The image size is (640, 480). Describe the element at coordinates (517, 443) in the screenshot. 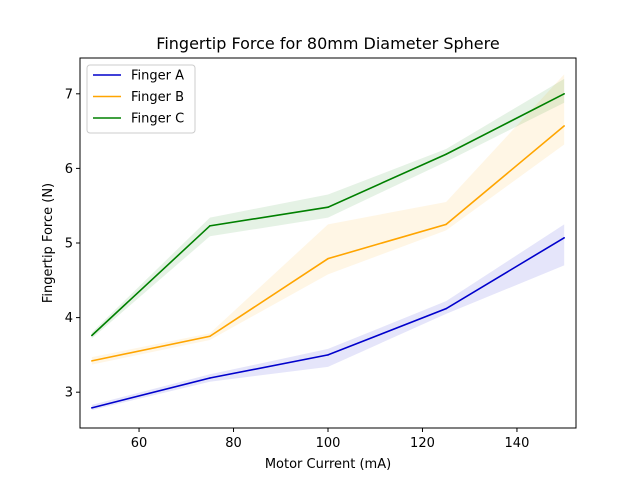

I see `x-tick-label: 140` at that location.